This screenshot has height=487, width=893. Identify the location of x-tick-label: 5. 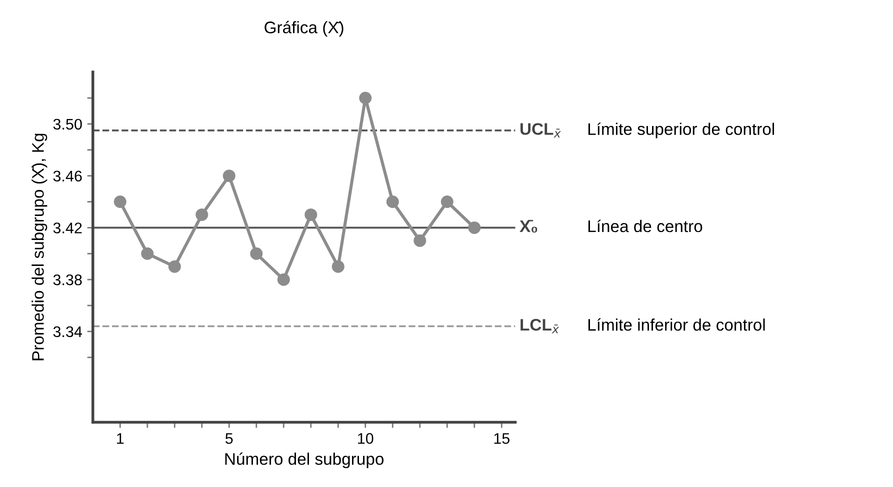
(229, 438).